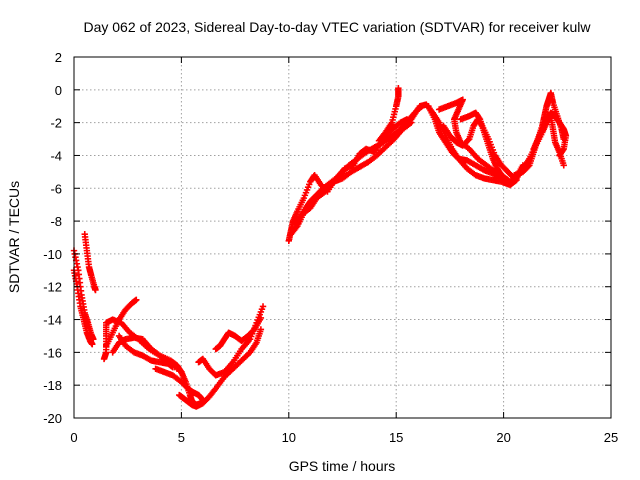 The image size is (640, 480). I want to click on x-tick-label: 5, so click(181, 437).